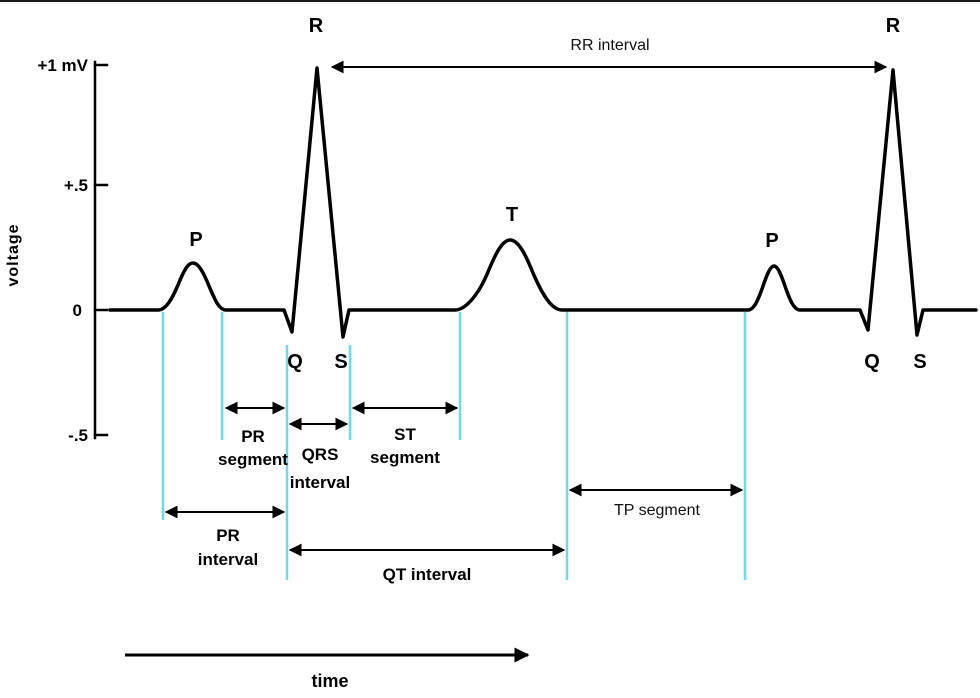 Image resolution: width=980 pixels, height=698 pixels. Describe the element at coordinates (195, 240) in the screenshot. I see `p-wave-label-1: P` at that location.